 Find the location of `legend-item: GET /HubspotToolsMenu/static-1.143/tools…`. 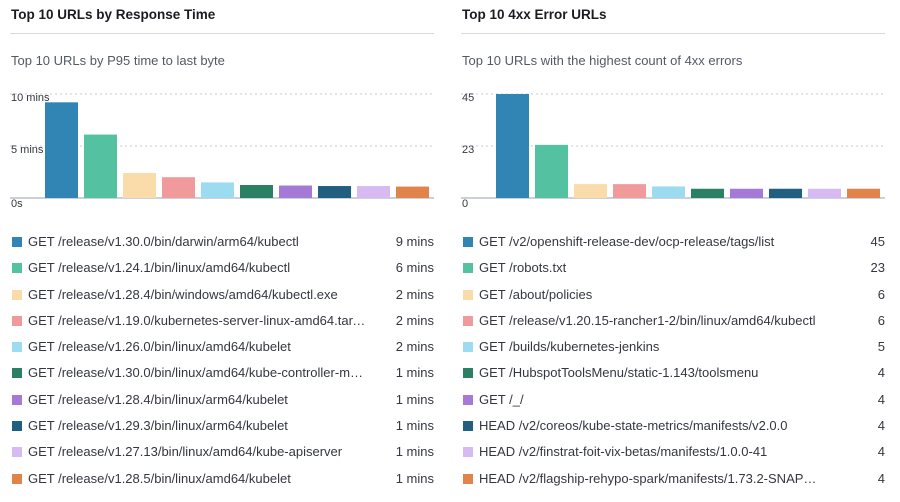

legend-item: GET /HubspotToolsMenu/static-1.143/tools… is located at coordinates (673, 373).